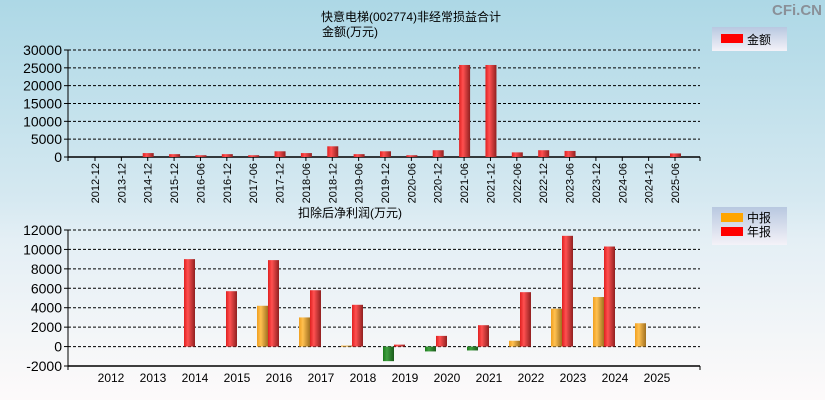 Image resolution: width=825 pixels, height=400 pixels. I want to click on y-tick-label: 30000, so click(42, 50).